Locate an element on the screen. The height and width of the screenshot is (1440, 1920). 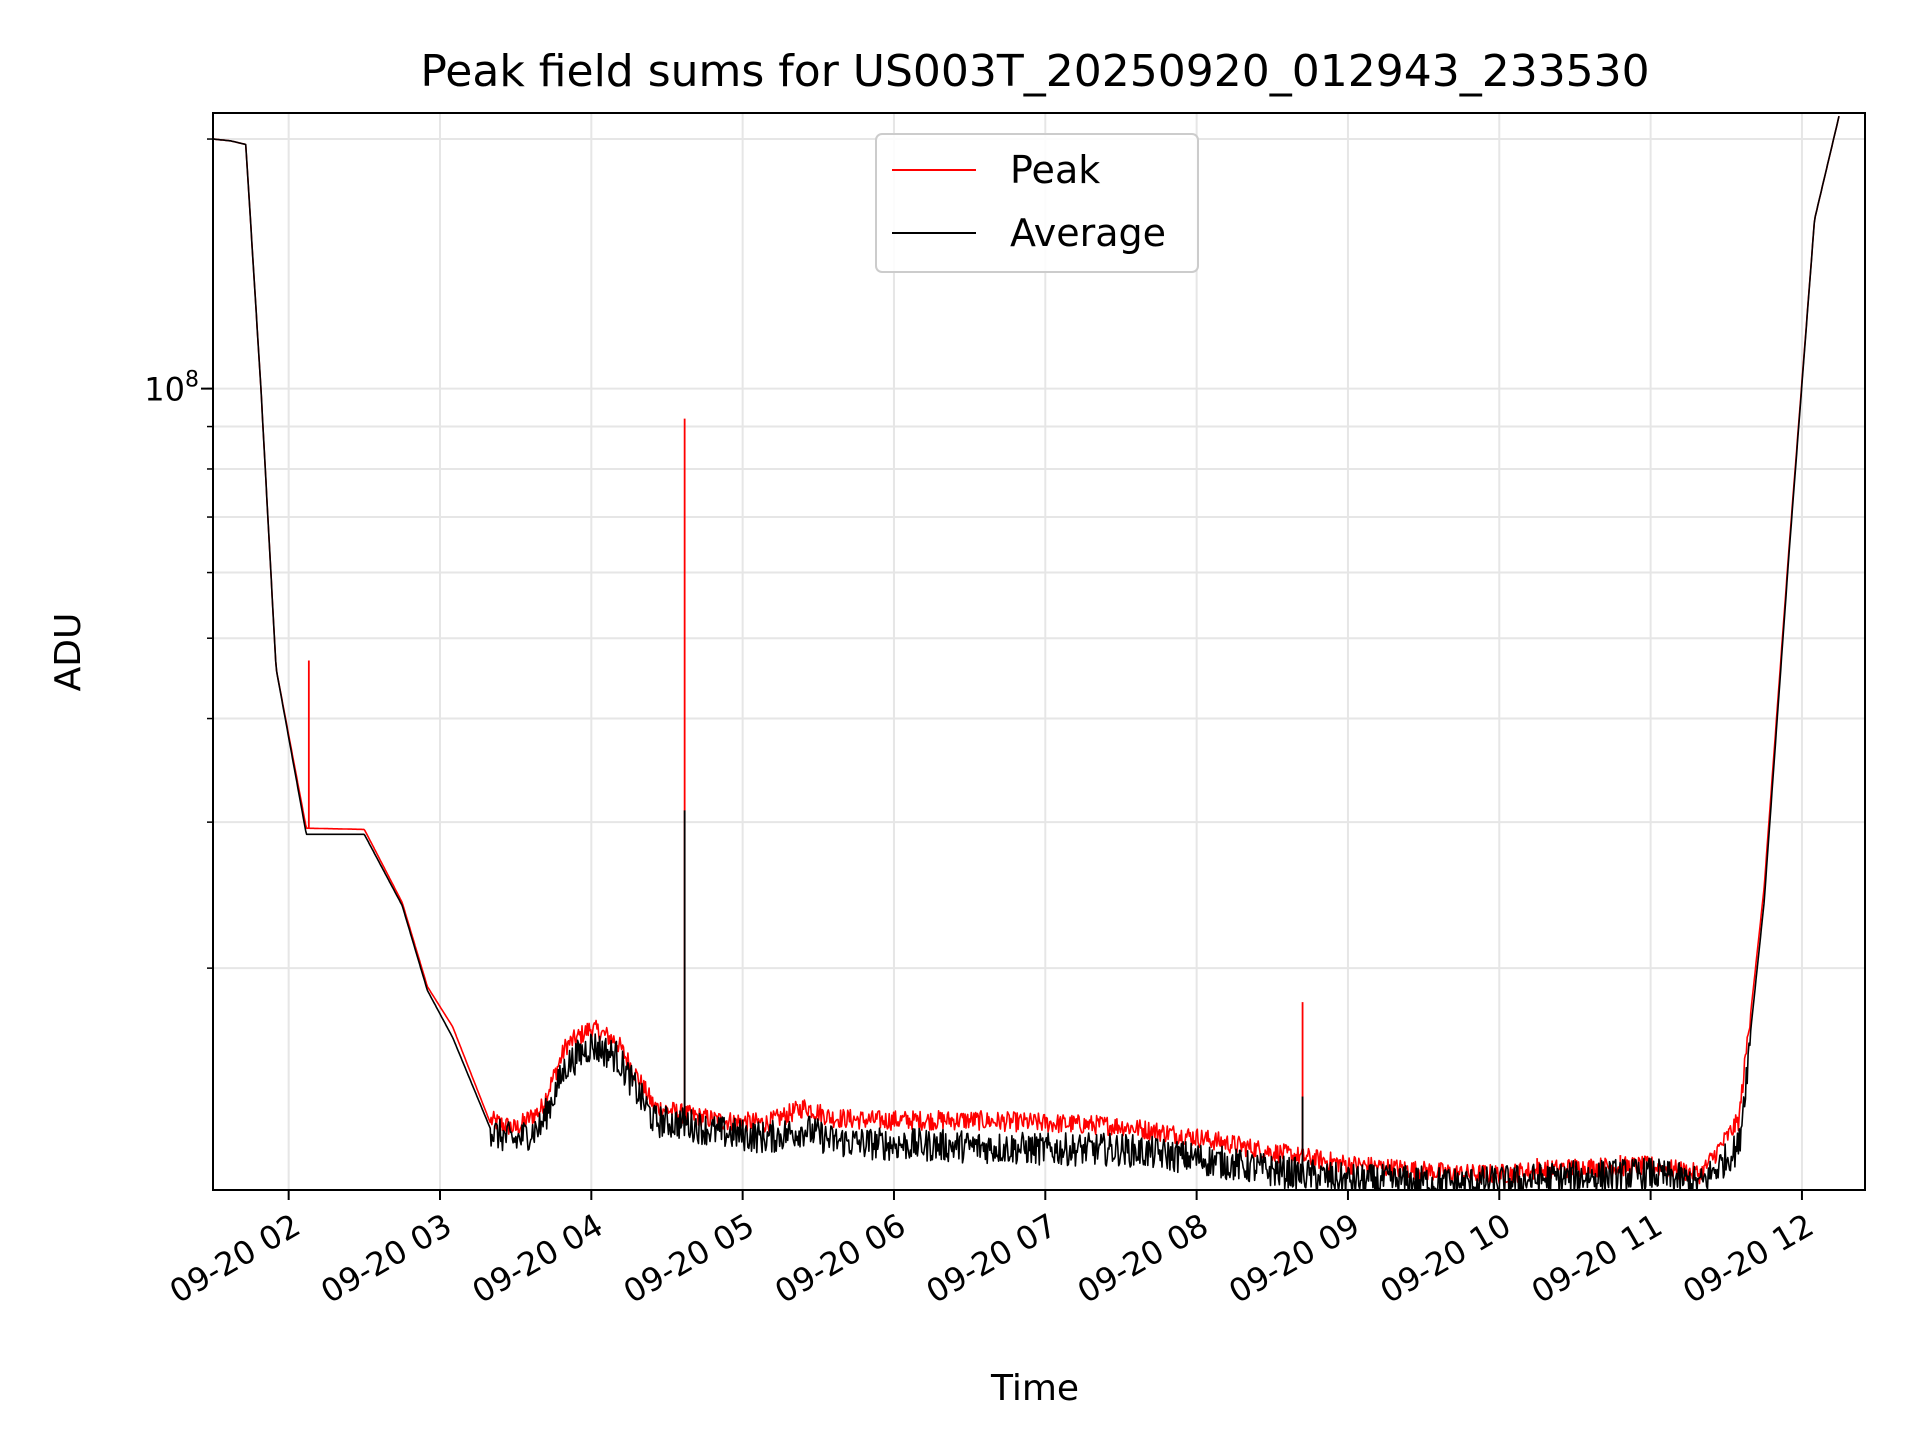
y-tick-label: 108 is located at coordinates (171, 388).